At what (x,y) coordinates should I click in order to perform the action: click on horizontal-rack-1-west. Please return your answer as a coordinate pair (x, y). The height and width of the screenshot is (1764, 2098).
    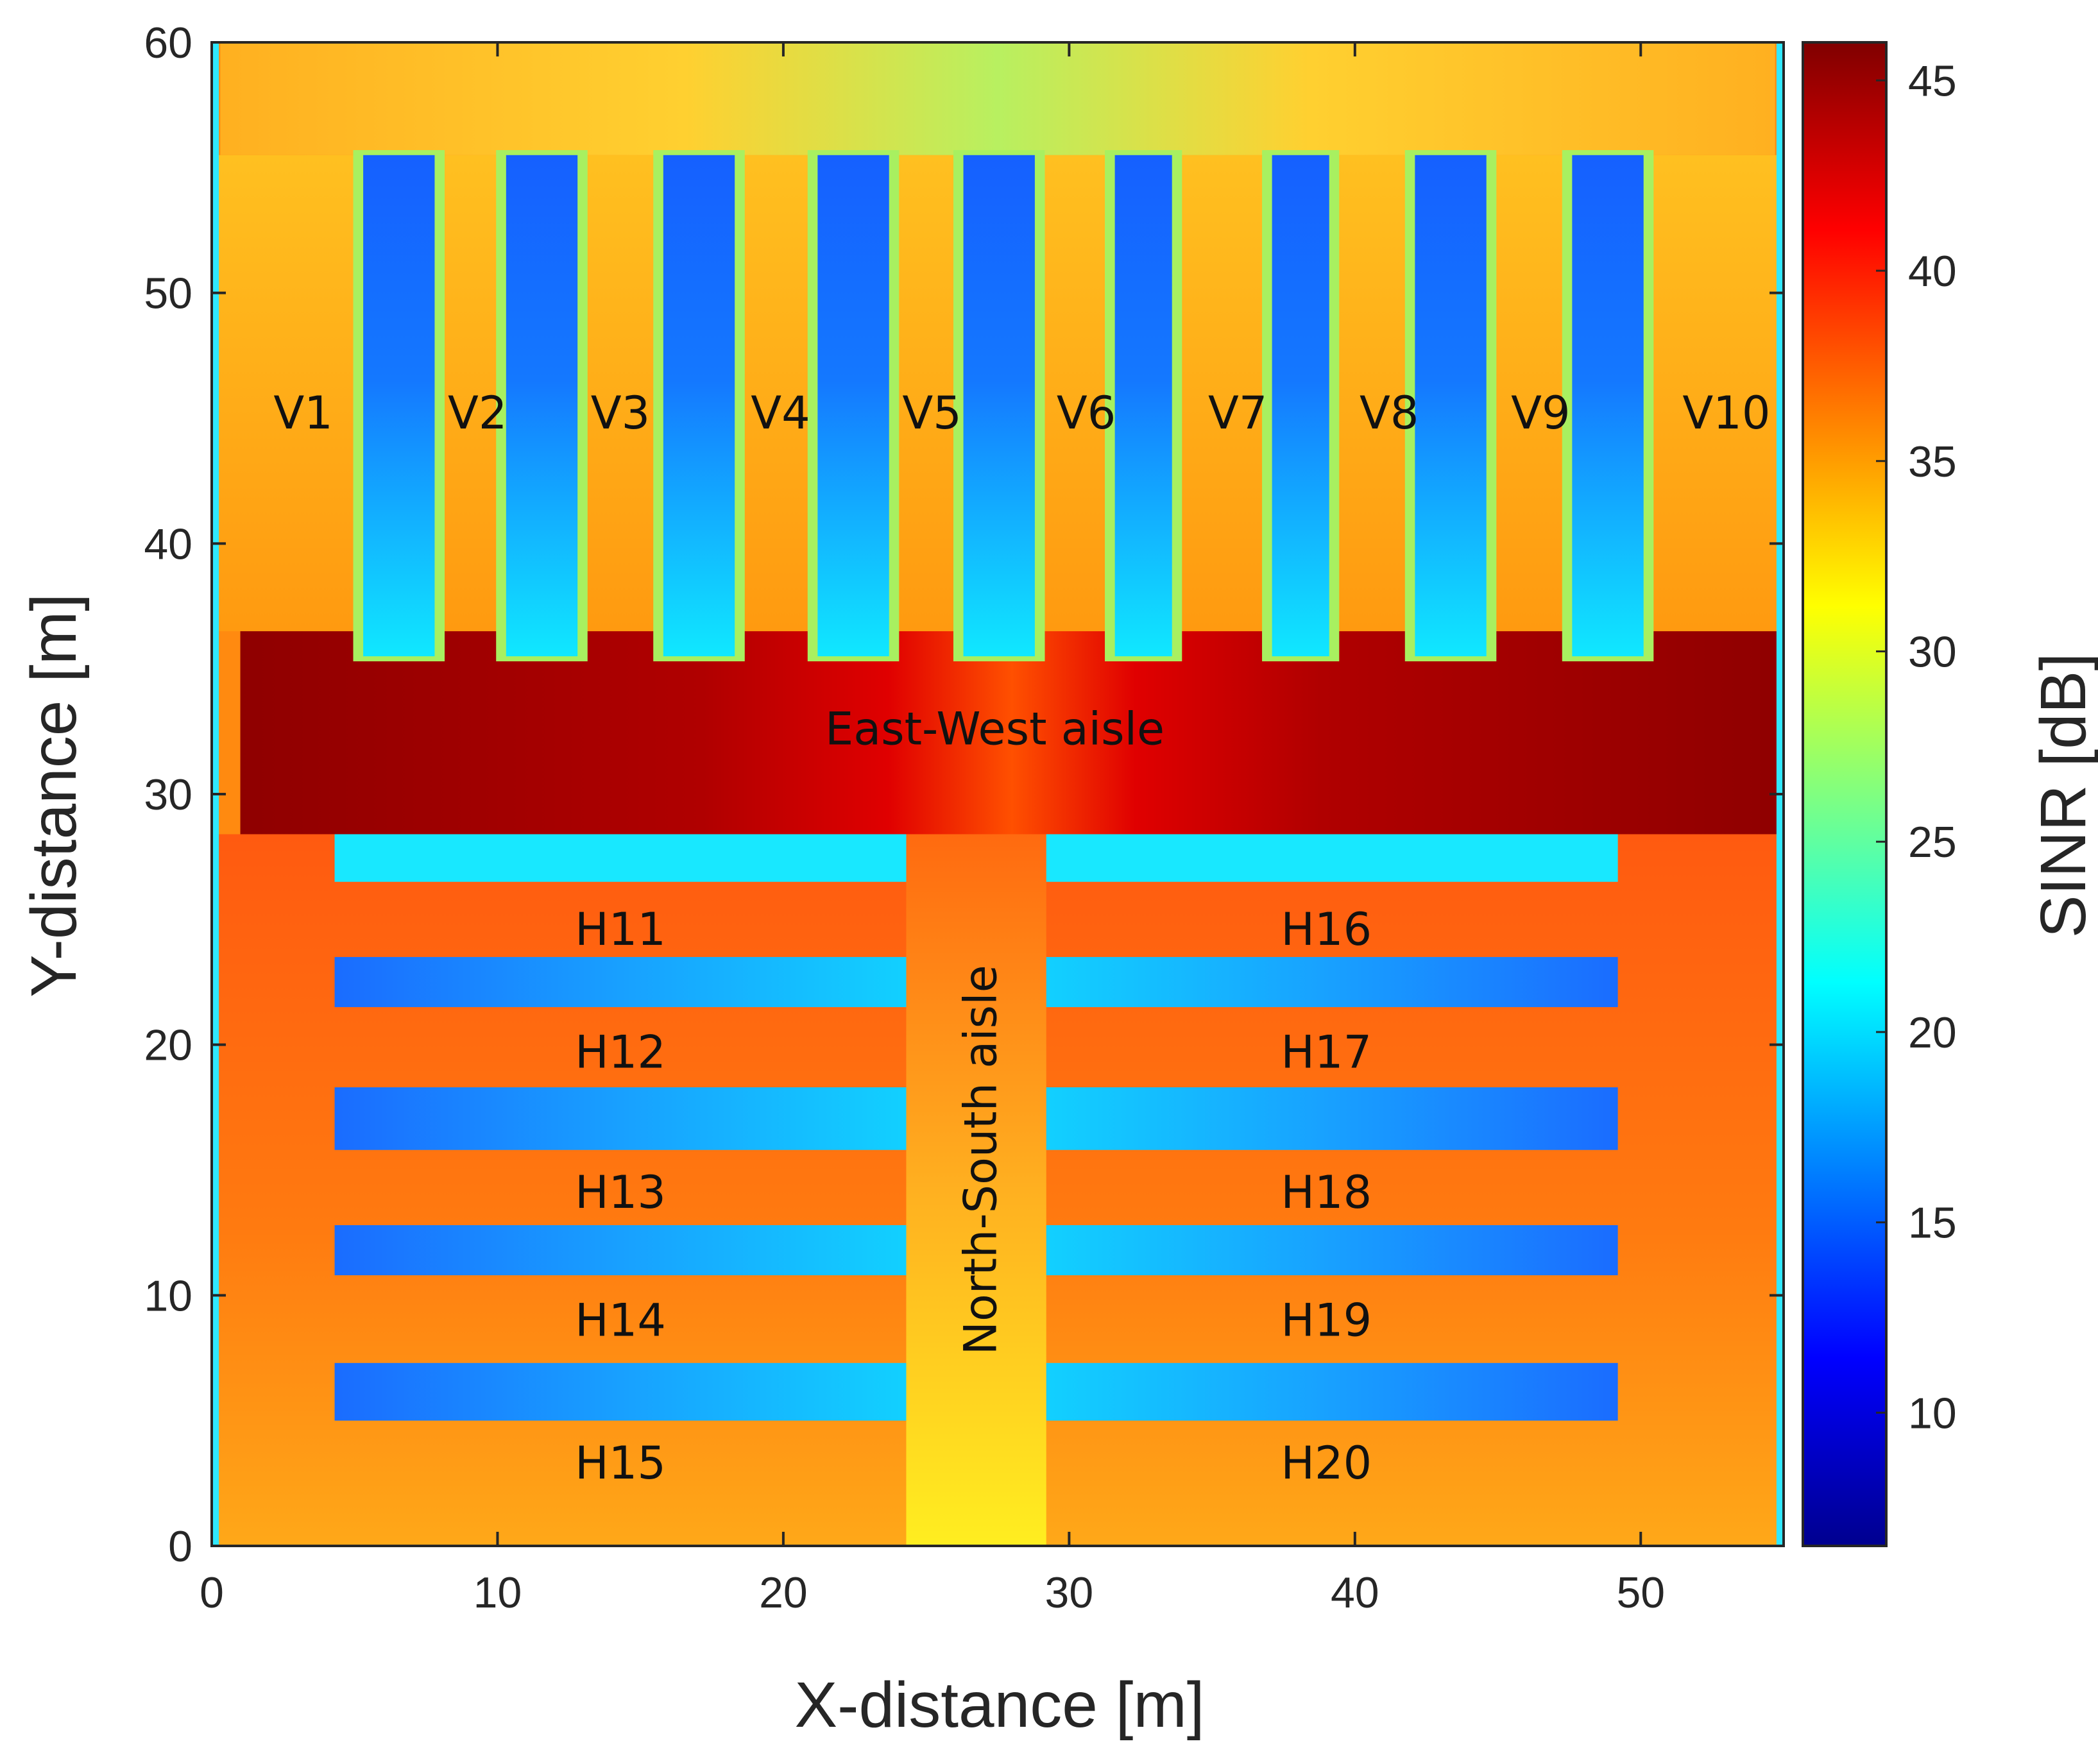
    Looking at the image, I should click on (620, 858).